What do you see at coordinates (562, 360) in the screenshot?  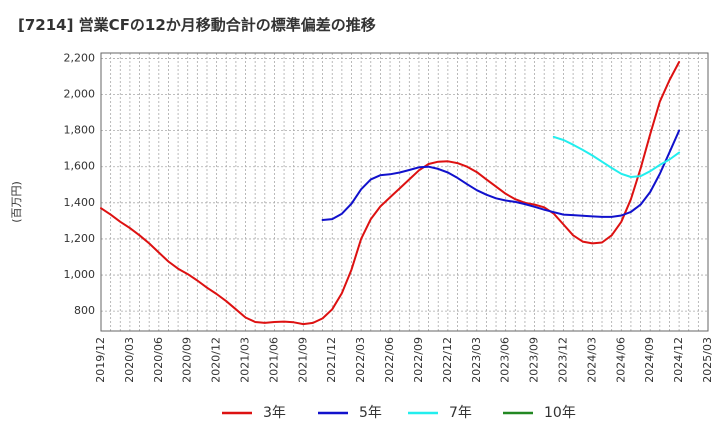 I see `x-tick-label: 2023/12` at bounding box center [562, 360].